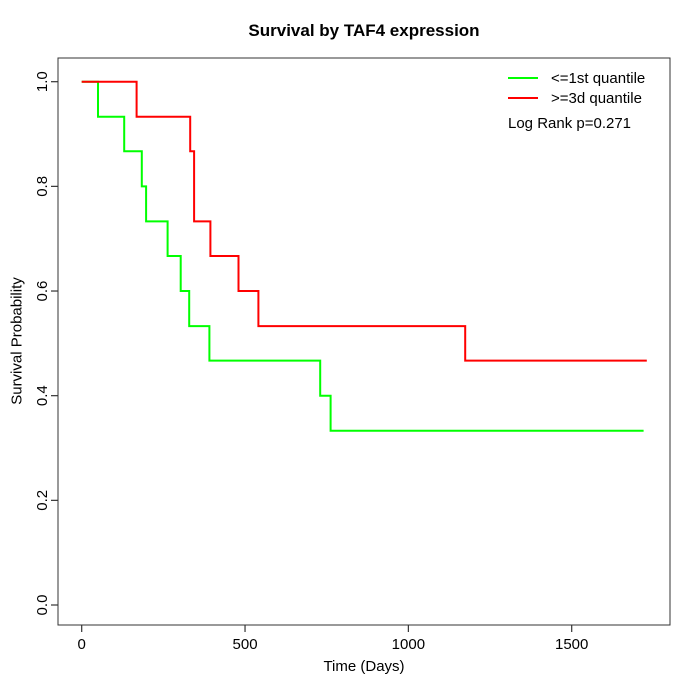 Image resolution: width=700 pixels, height=700 pixels. I want to click on x-axis-label: Time (Days), so click(364, 666).